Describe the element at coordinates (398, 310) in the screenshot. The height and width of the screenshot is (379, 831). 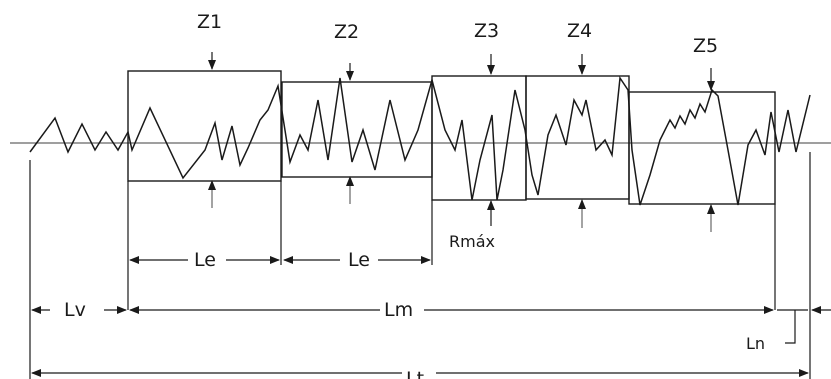
I see `label-lm: Lm` at that location.